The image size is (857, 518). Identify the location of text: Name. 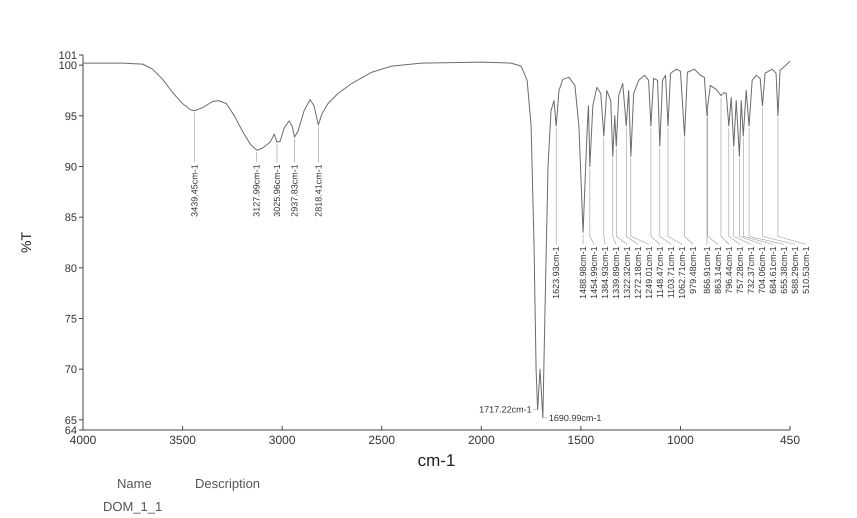
(134, 483).